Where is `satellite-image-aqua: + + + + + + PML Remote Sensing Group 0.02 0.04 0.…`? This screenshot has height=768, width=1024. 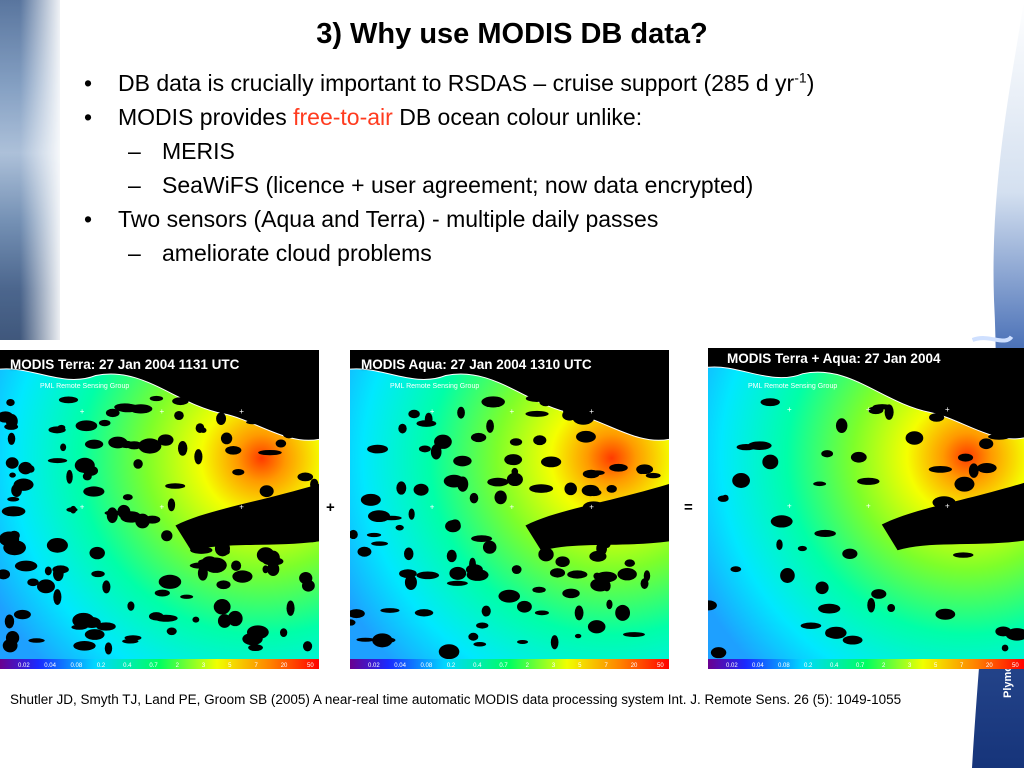
satellite-image-aqua: + + + + + + PML Remote Sensing Group 0.02 0.04 0.… is located at coordinates (509, 509).